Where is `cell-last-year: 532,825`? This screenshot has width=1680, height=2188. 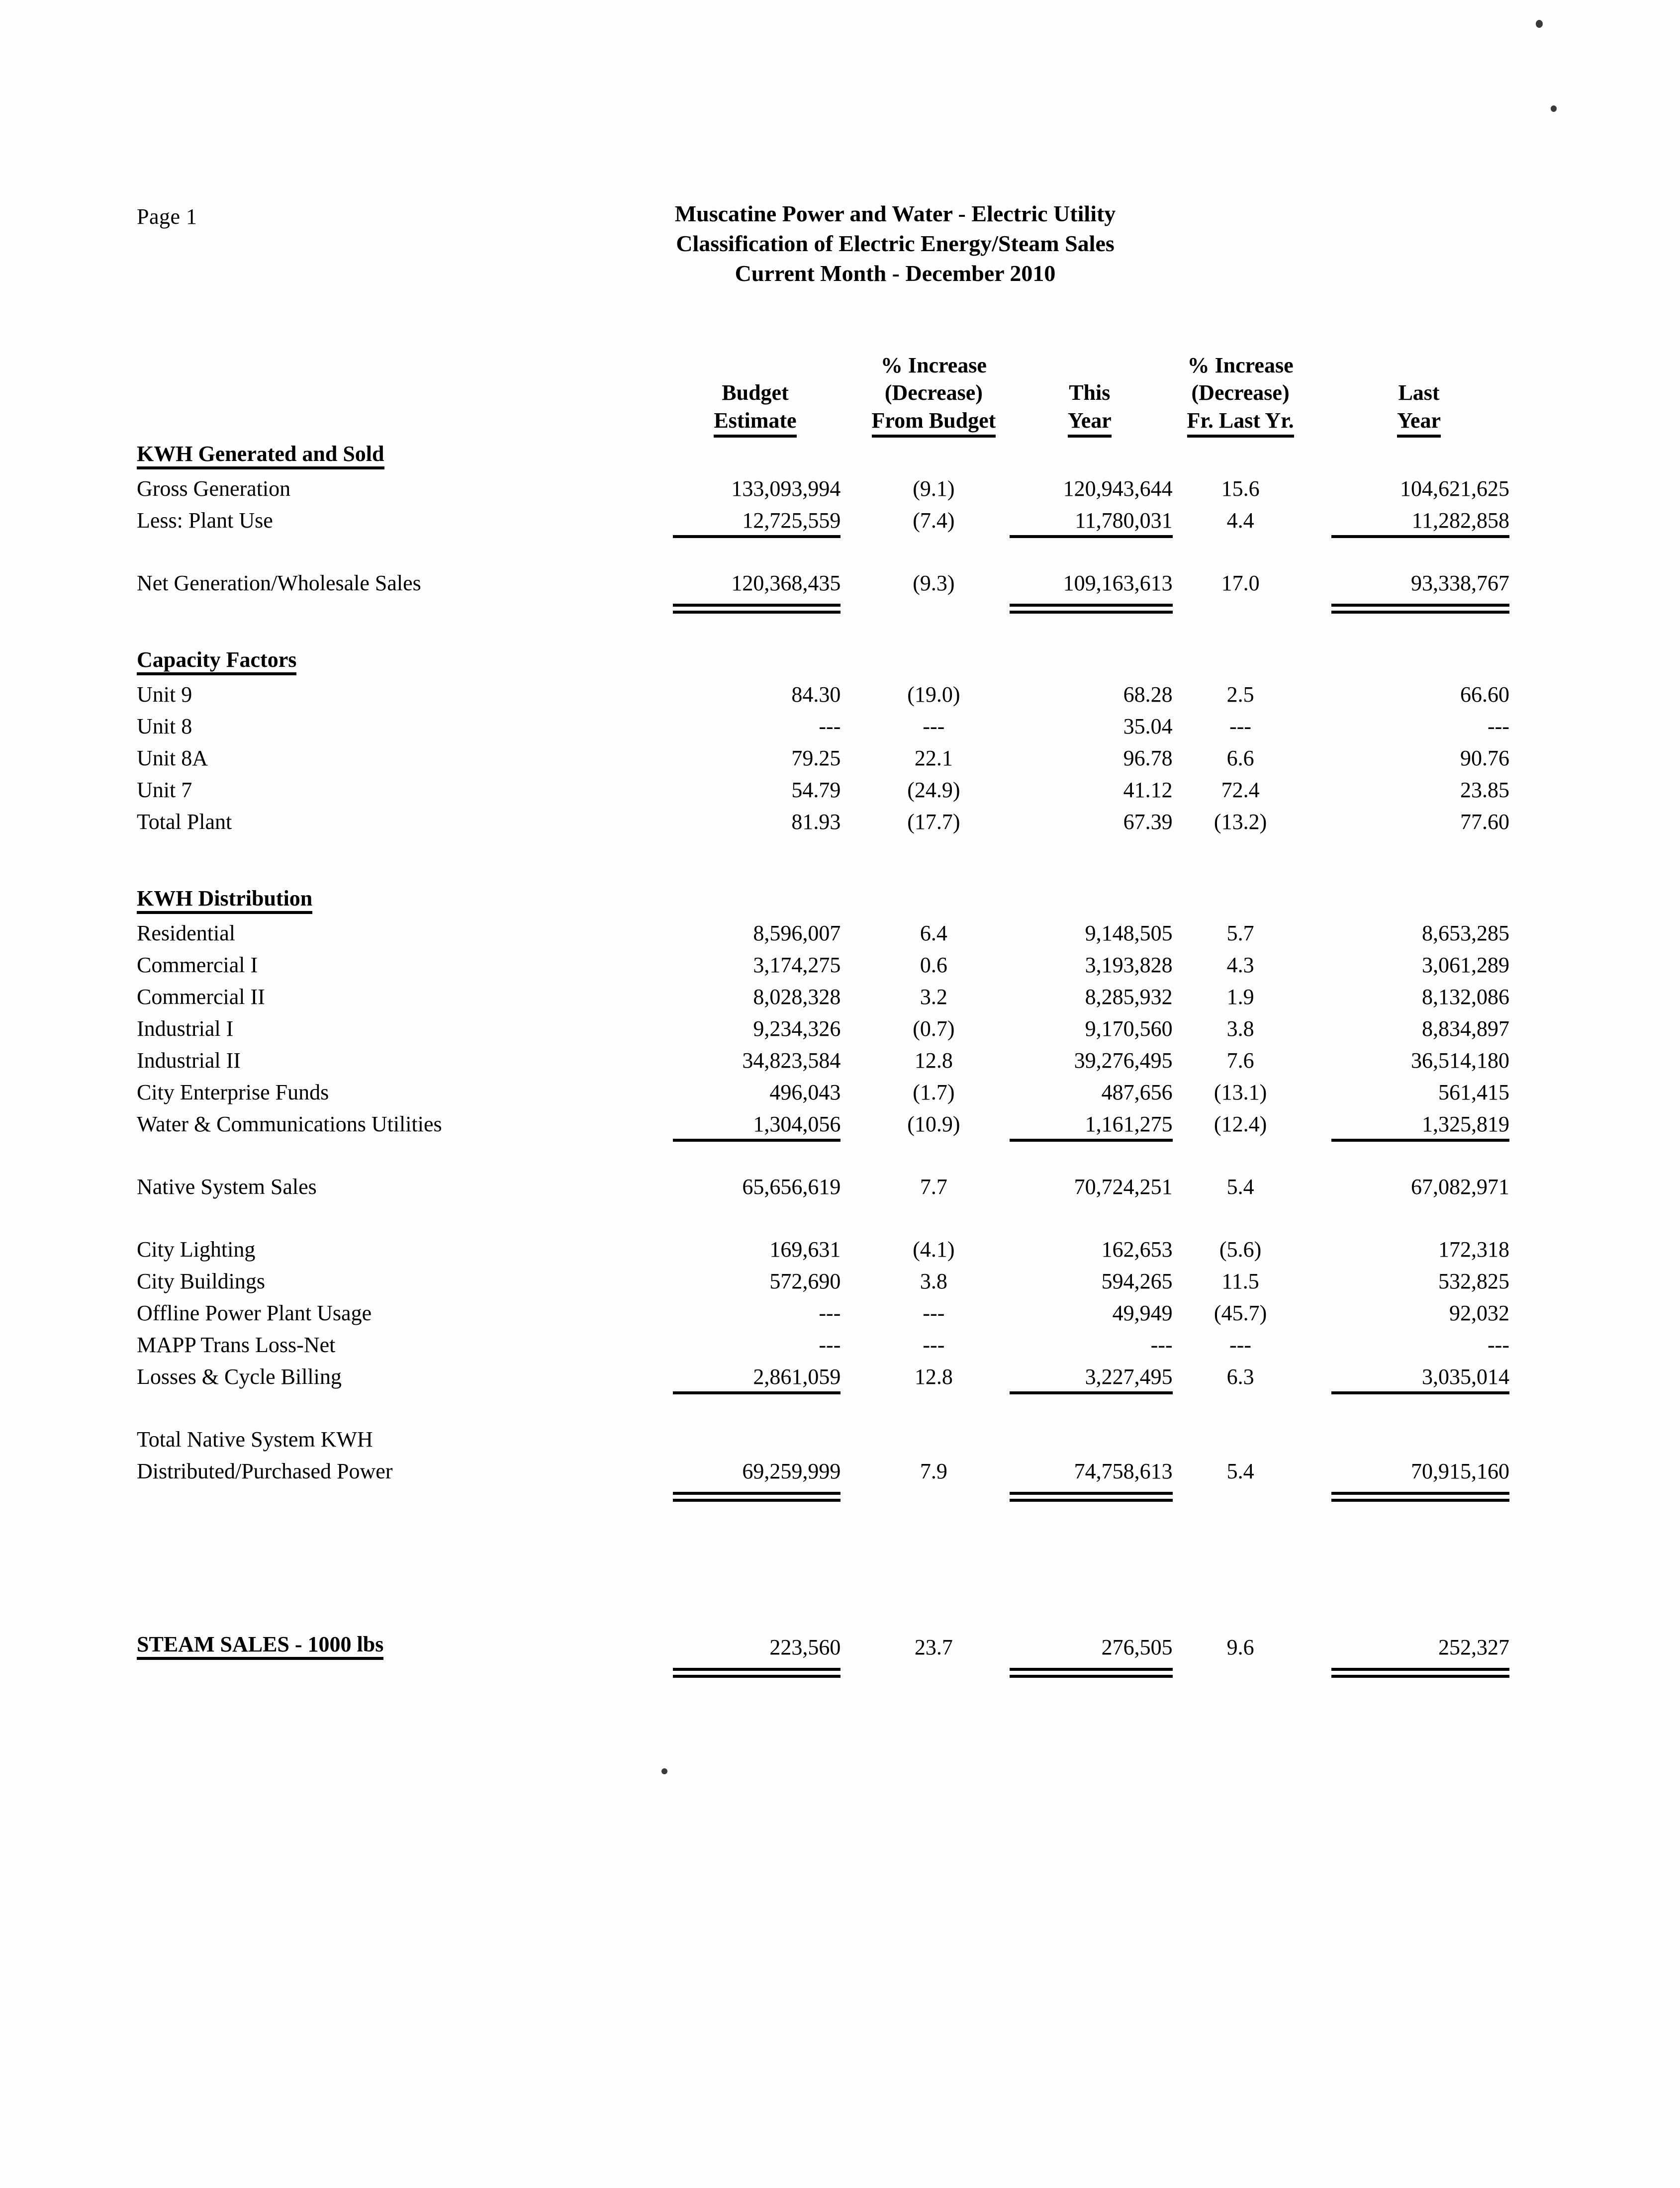
cell-last-year: 532,825 is located at coordinates (1473, 1281).